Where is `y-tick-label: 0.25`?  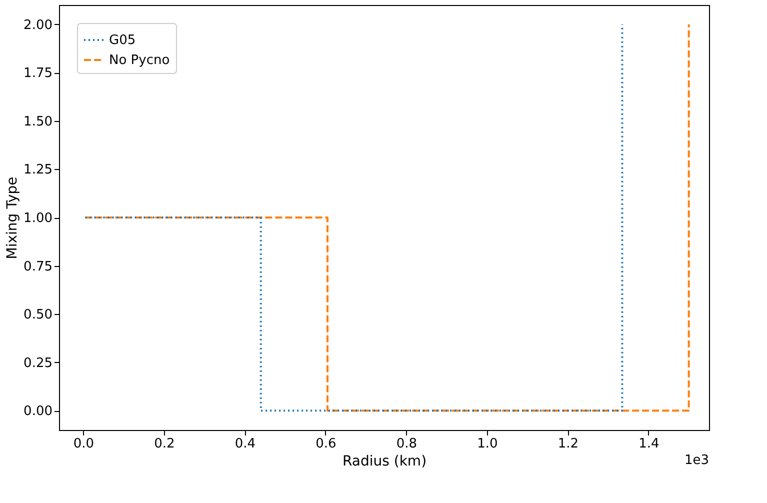
y-tick-label: 0.25 is located at coordinates (38, 363).